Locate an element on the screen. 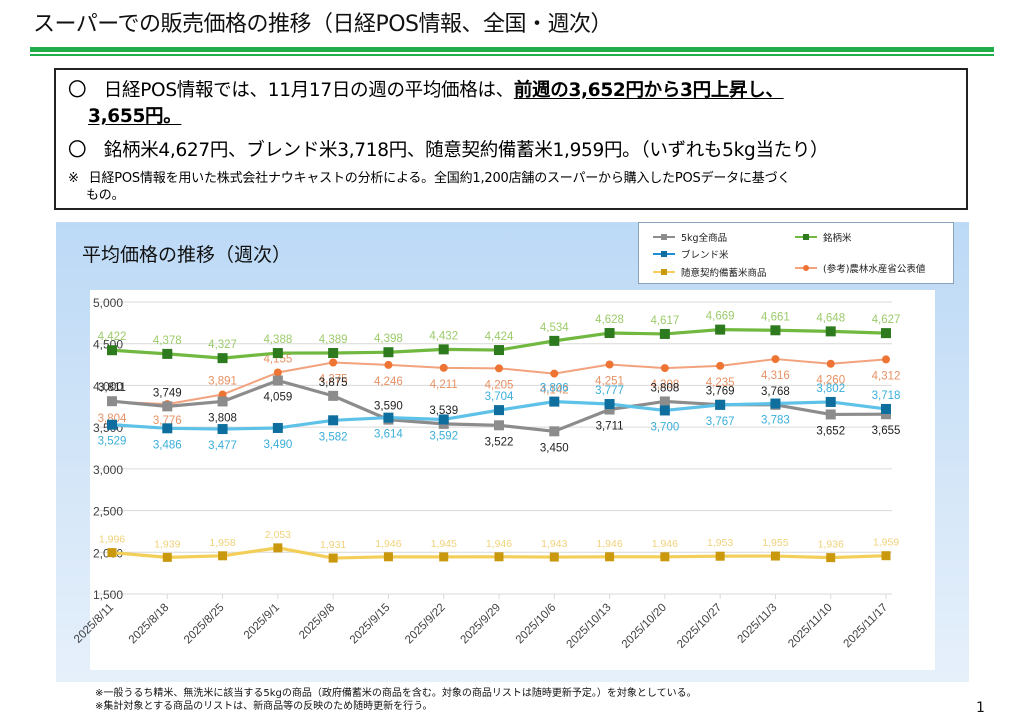 The image size is (1024, 724). x-tick-label: 2025/11/3 is located at coordinates (757, 624).